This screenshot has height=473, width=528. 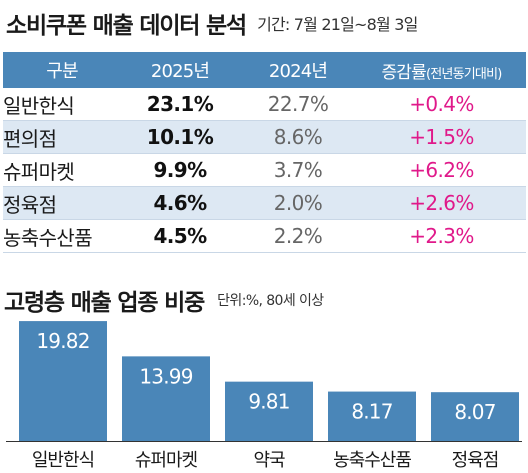 I want to click on row-value-2025: 4.6%, so click(x=180, y=203).